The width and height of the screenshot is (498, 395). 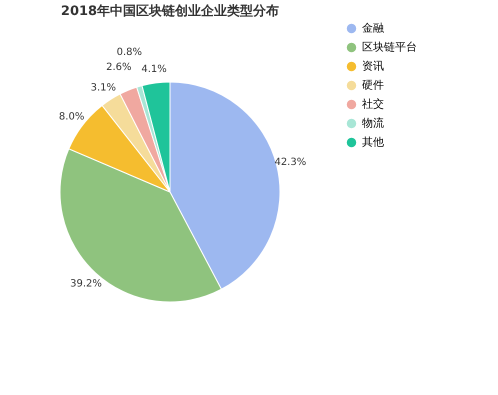 What do you see at coordinates (119, 68) in the screenshot?
I see `data-label: 2.6%` at bounding box center [119, 68].